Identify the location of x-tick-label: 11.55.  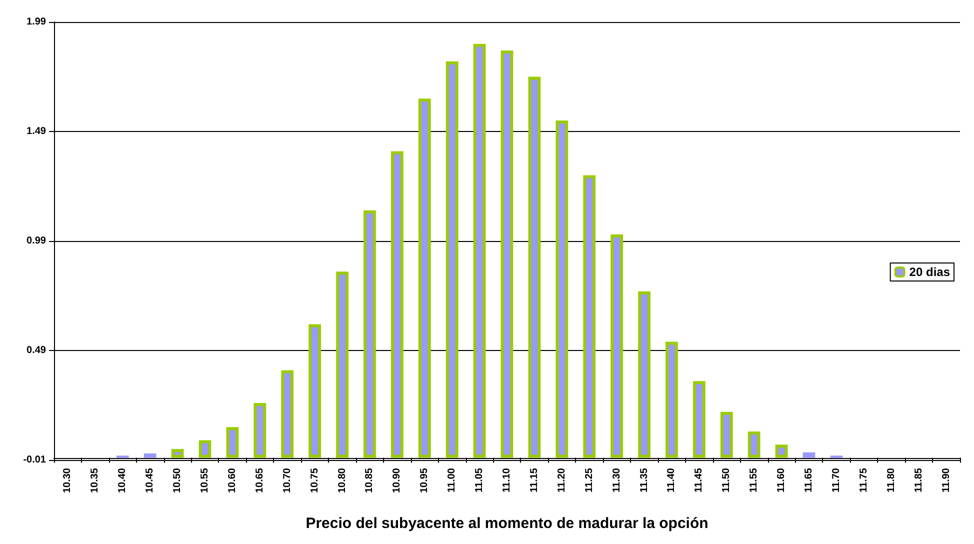
(754, 480).